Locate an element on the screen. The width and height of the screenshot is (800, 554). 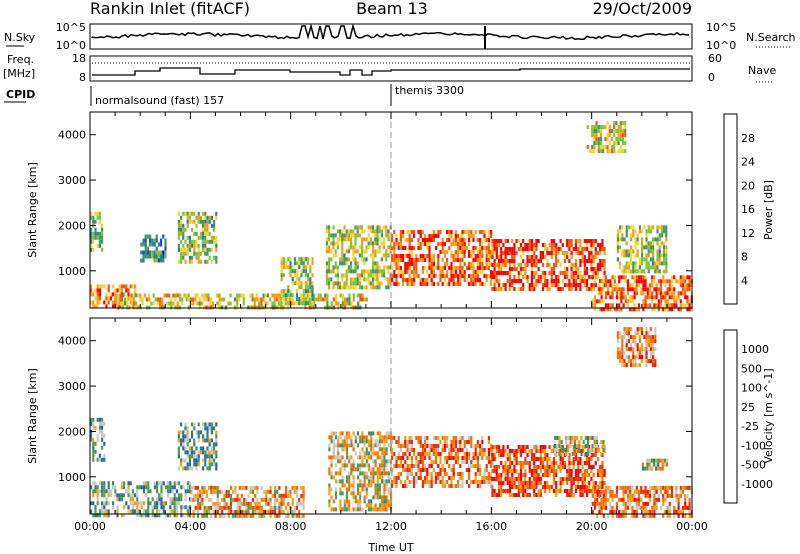
colorbar-tick-label: -25 is located at coordinates (750, 426).